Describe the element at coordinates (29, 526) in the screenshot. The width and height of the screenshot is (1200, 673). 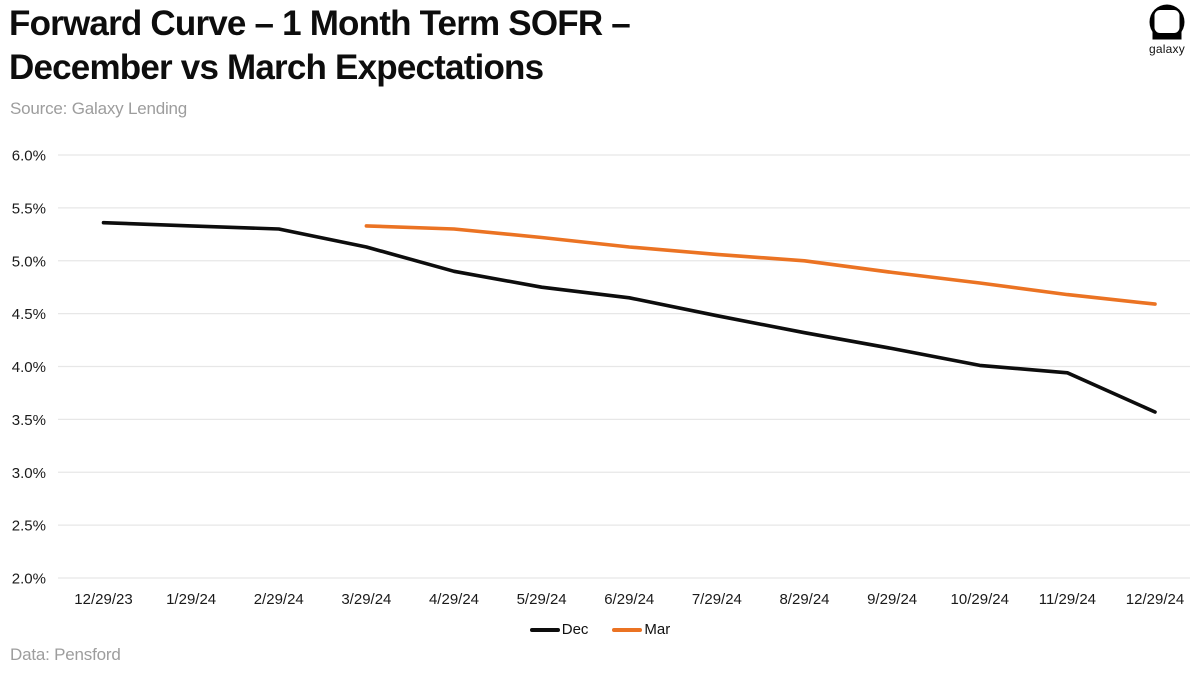
I see `y-tick-label: 2.5%` at that location.